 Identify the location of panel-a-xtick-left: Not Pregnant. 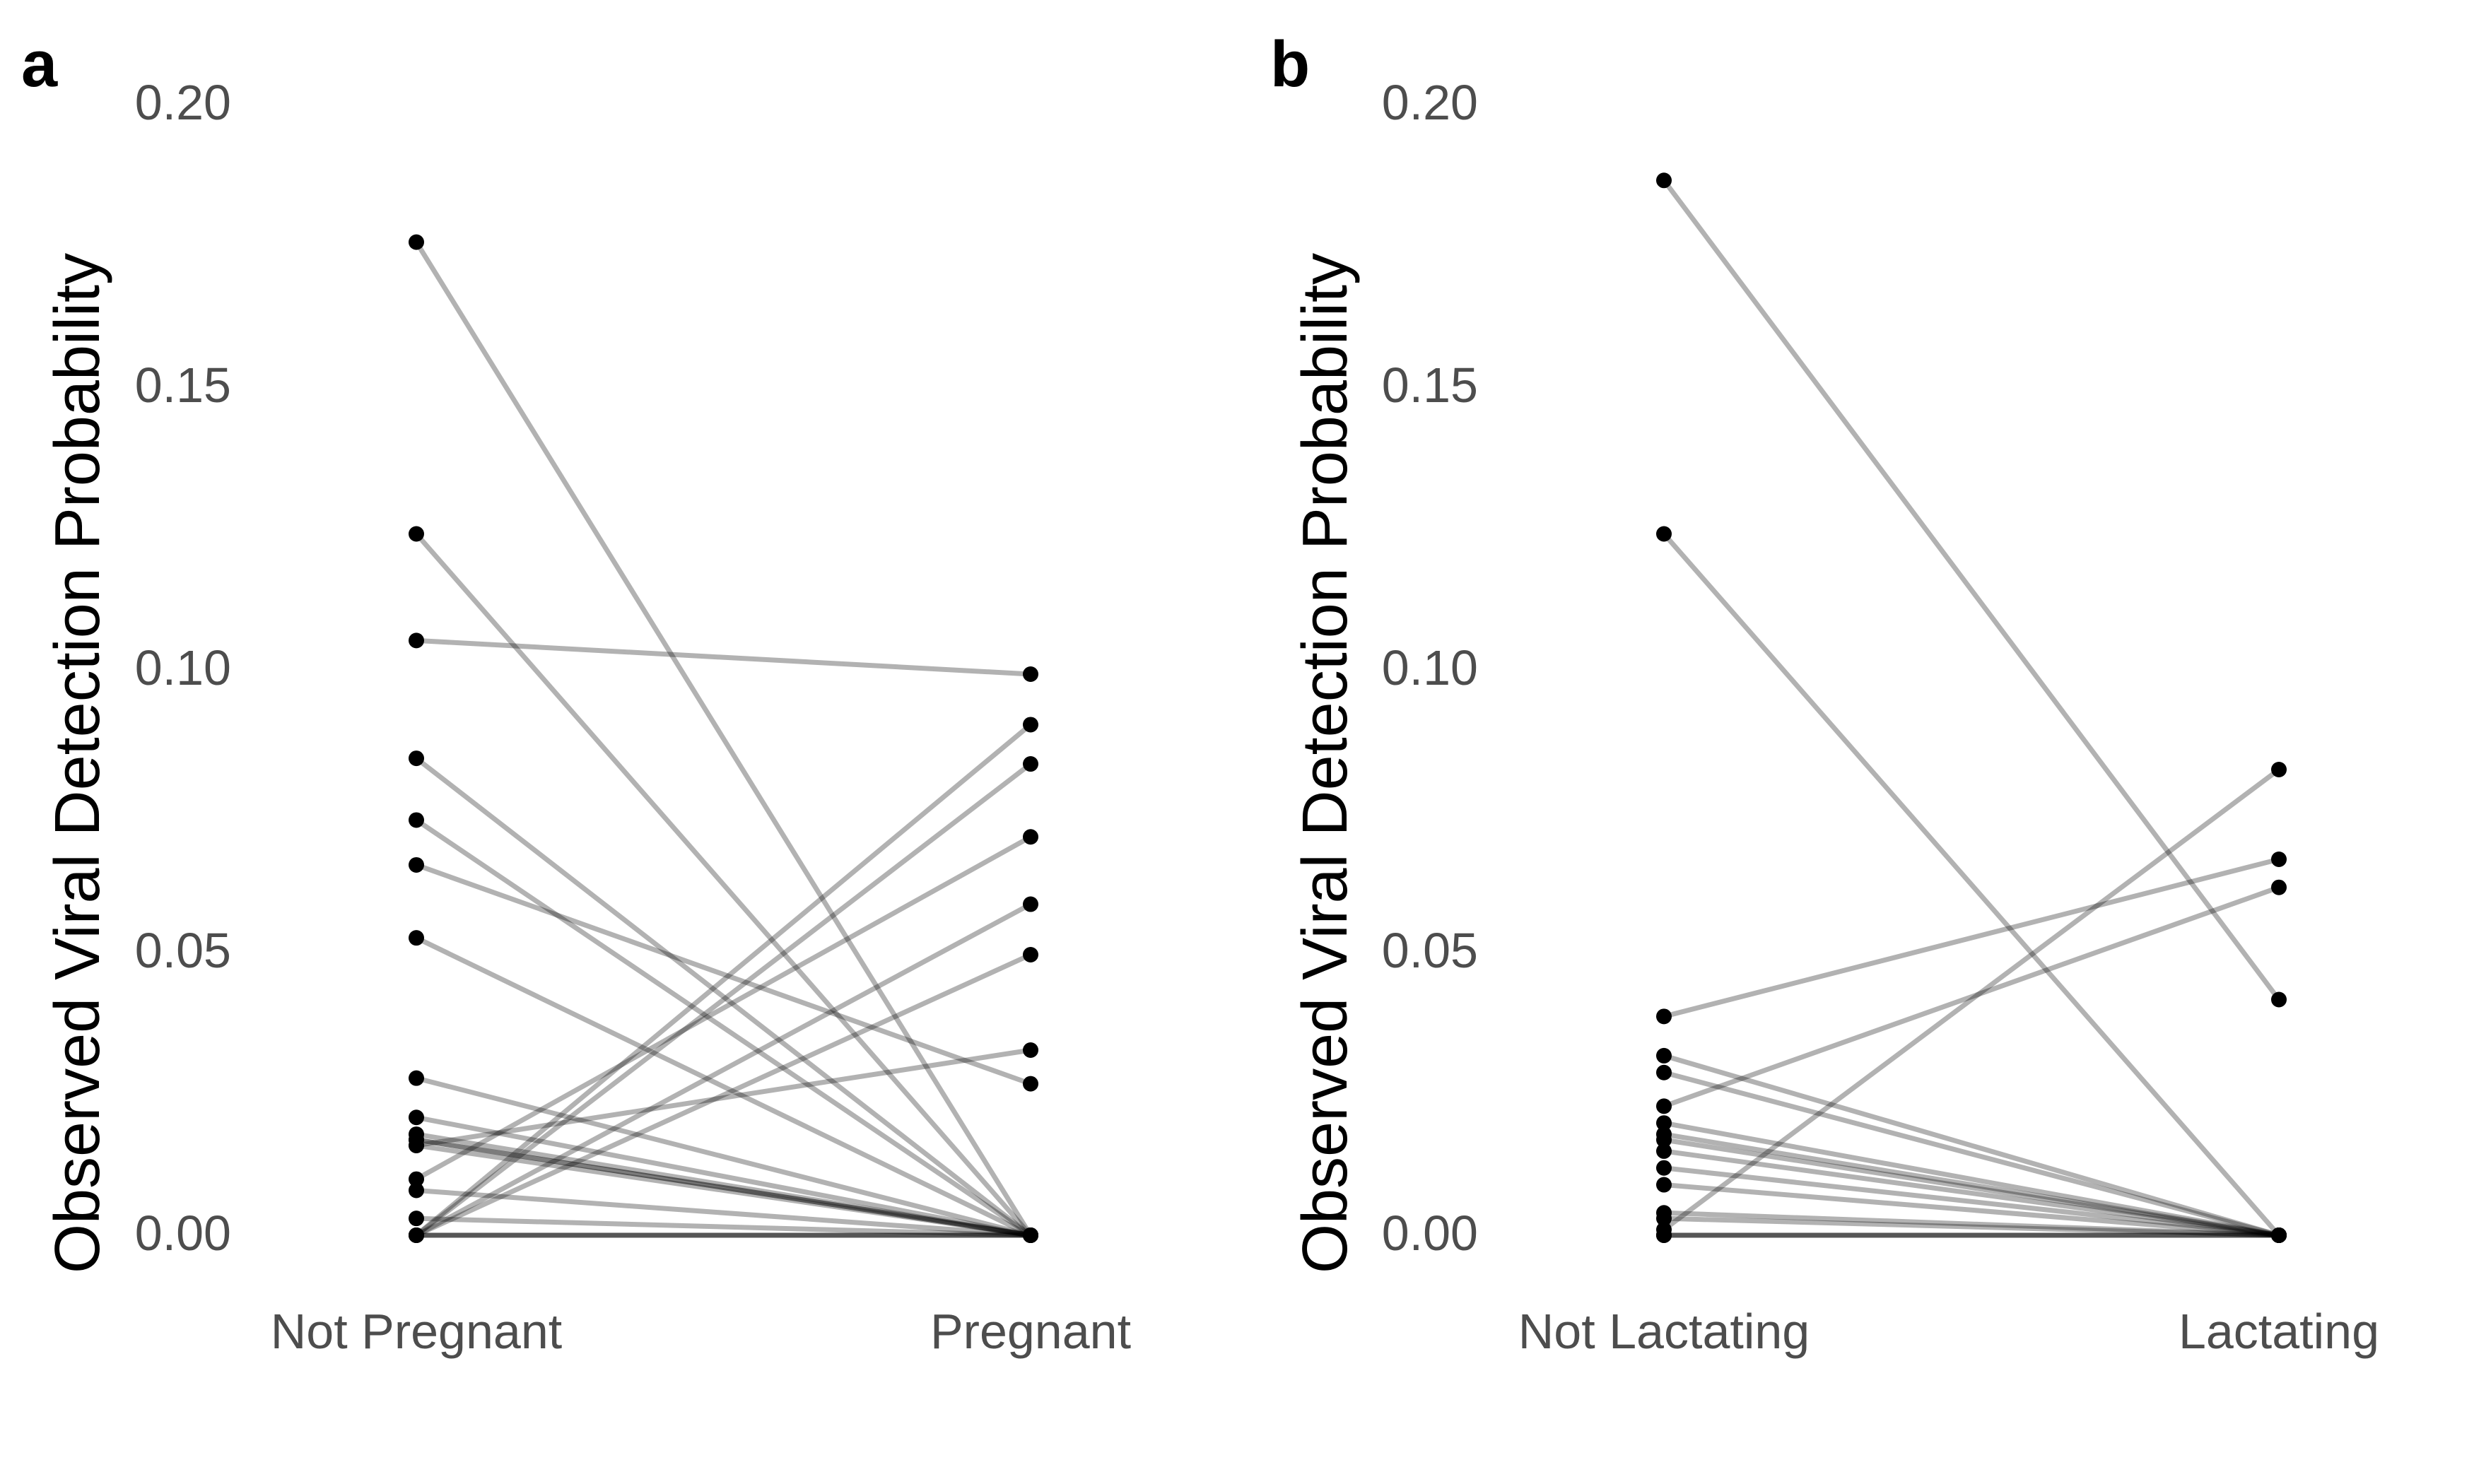
(416, 1331).